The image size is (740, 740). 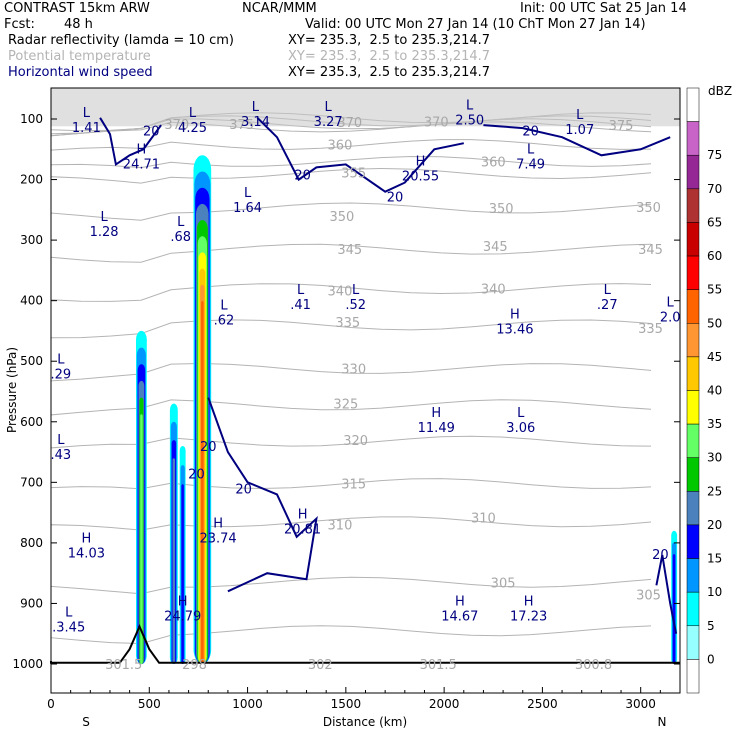 I want to click on model-title: CONTRAST 15km ARW, so click(x=77, y=8).